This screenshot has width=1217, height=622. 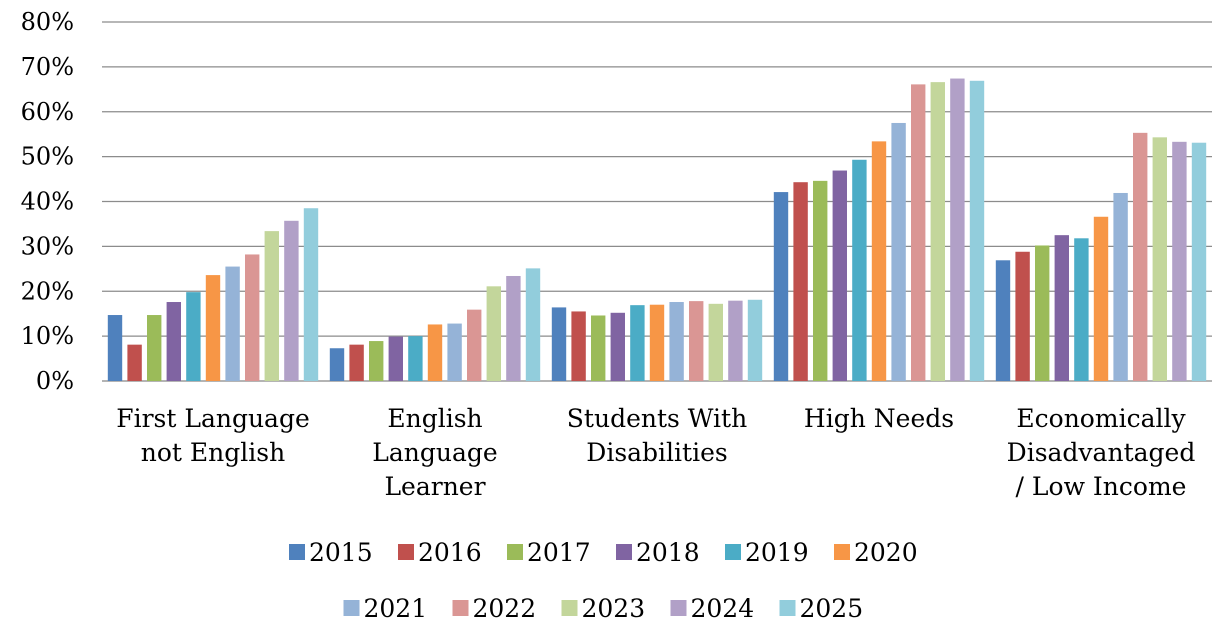 I want to click on y-tick-label: 0%, so click(x=55, y=381).